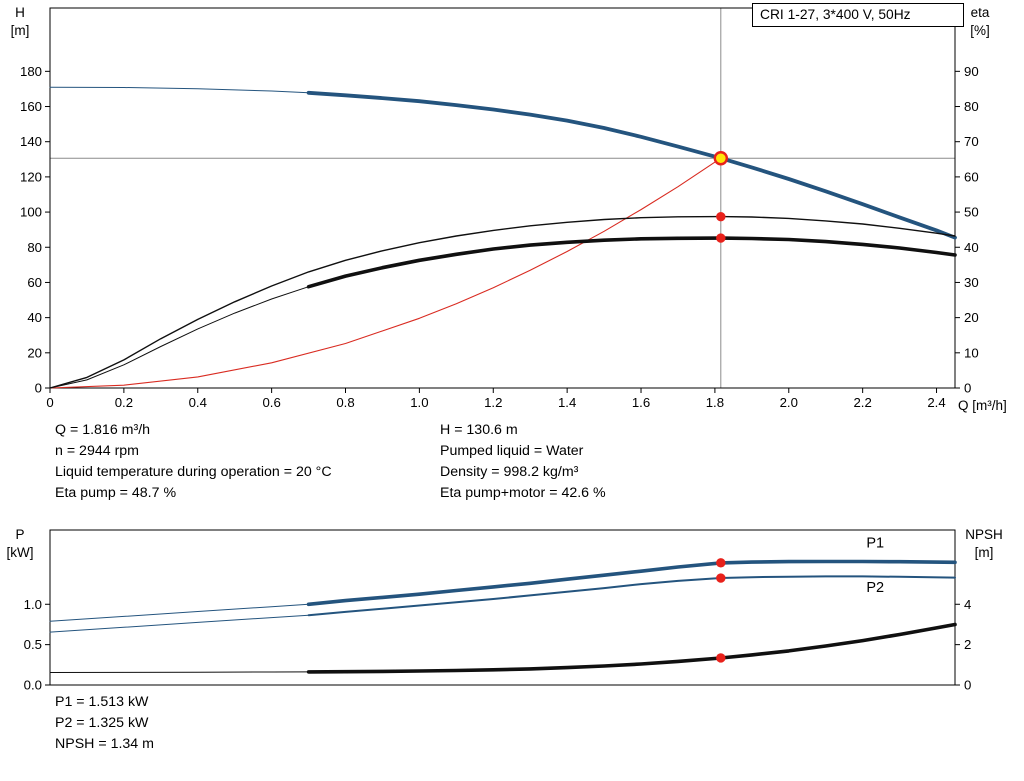 The image size is (1024, 781). What do you see at coordinates (271, 402) in the screenshot?
I see `x-tick-label: 0.6` at bounding box center [271, 402].